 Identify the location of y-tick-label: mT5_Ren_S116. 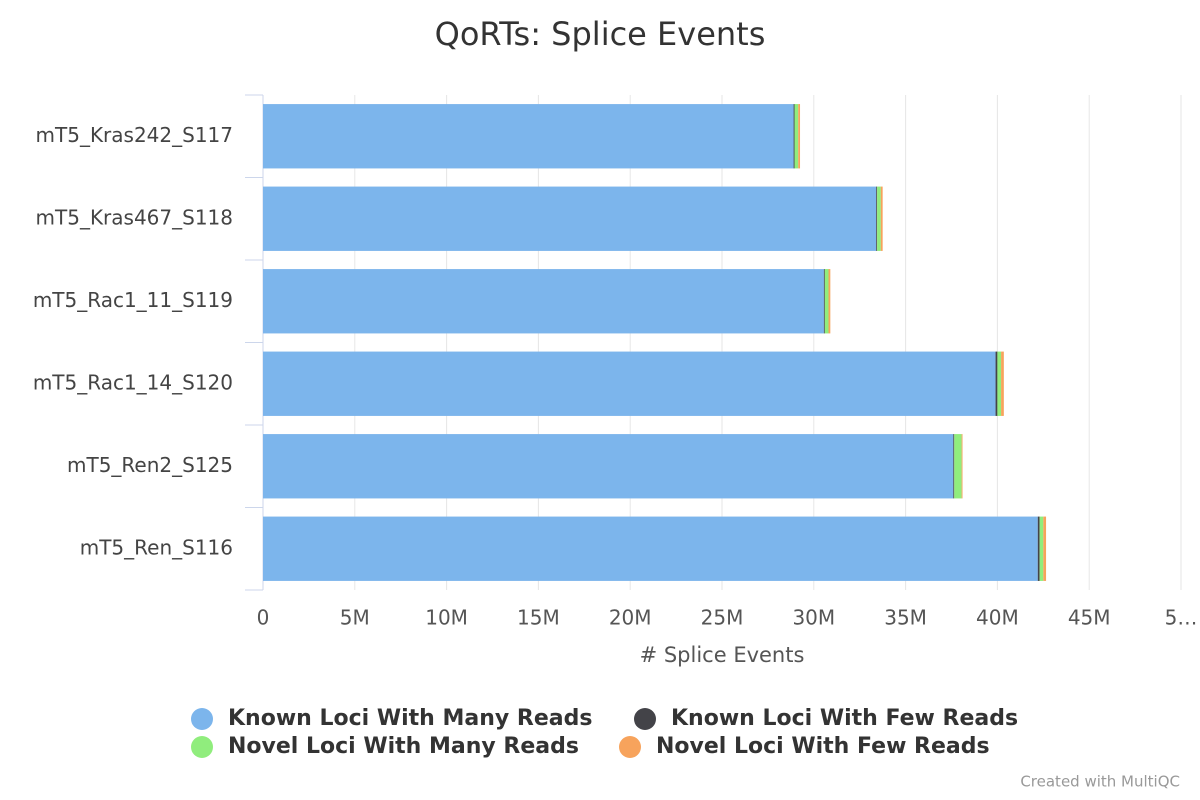
(156, 547).